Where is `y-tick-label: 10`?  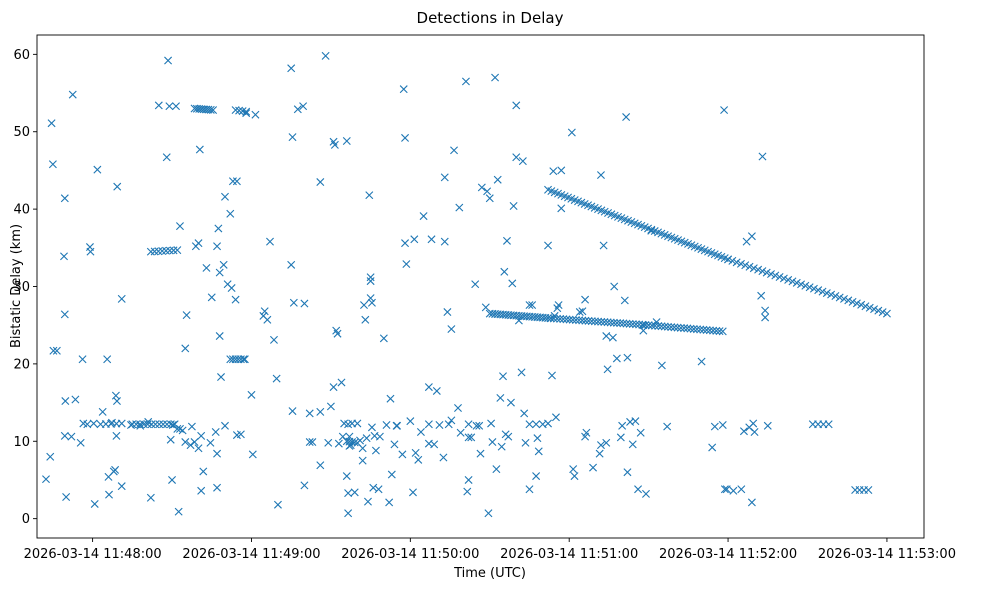 y-tick-label: 10 is located at coordinates (21, 442).